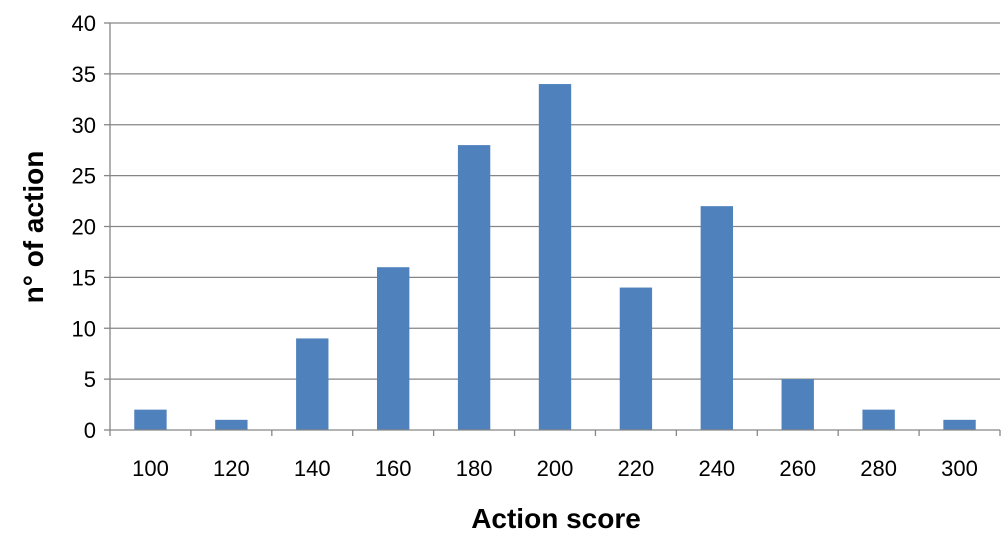 The height and width of the screenshot is (533, 1002). Describe the element at coordinates (312, 468) in the screenshot. I see `x-tick-label: 140` at that location.